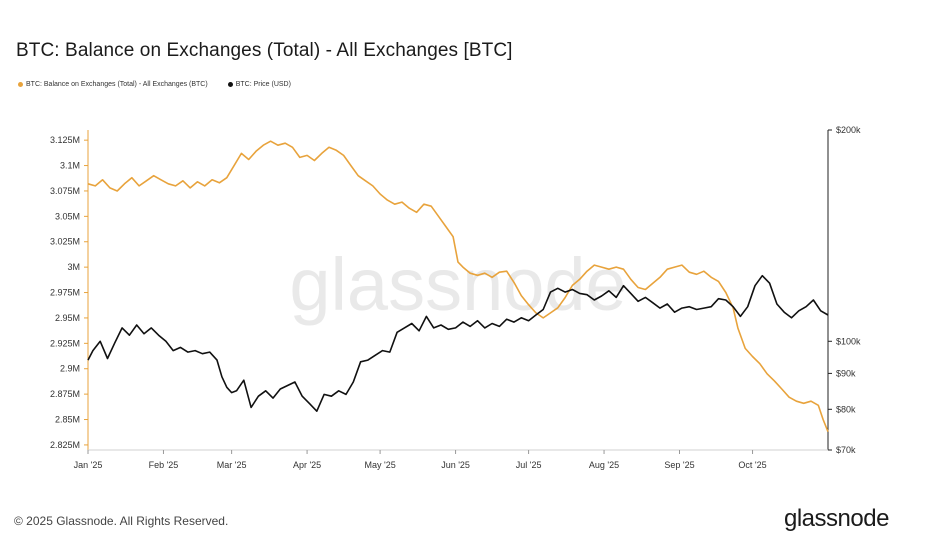 This screenshot has width=929, height=550. Describe the element at coordinates (73, 267) in the screenshot. I see `y-left-tick-label: 3M` at that location.